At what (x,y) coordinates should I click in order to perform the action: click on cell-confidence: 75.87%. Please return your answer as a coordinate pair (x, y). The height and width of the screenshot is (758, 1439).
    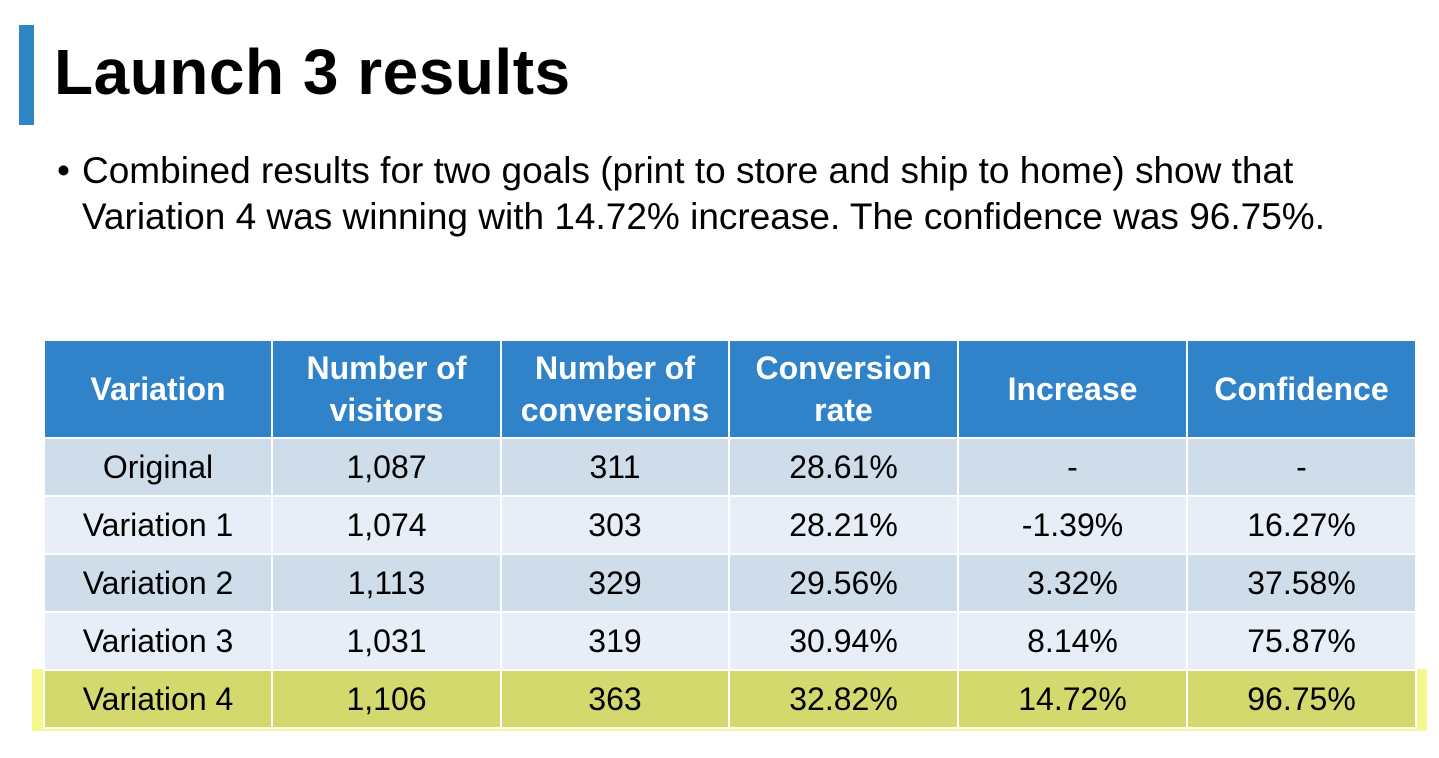
    Looking at the image, I should click on (1301, 641).